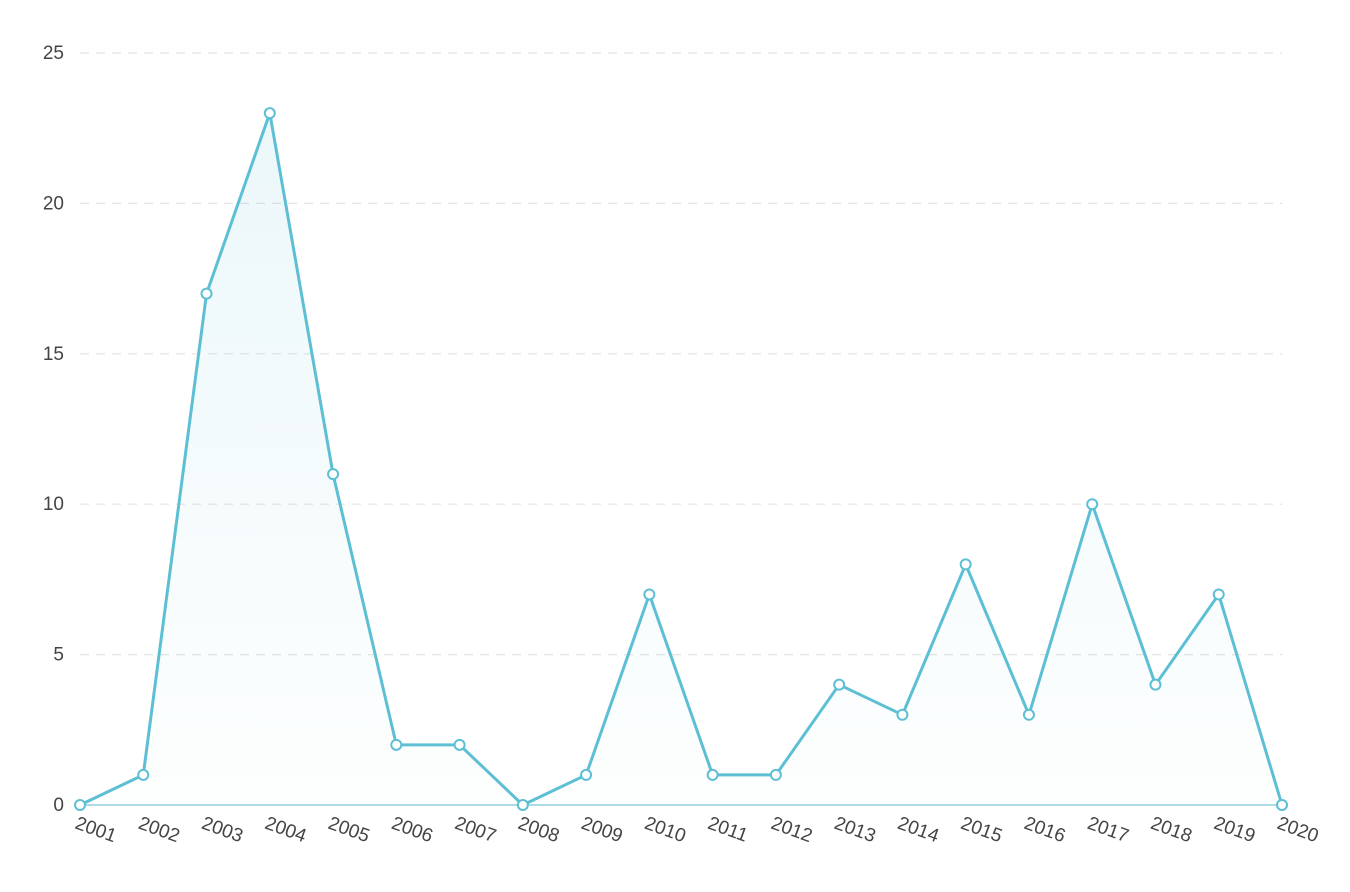 The image size is (1350, 892). Describe the element at coordinates (918, 830) in the screenshot. I see `x-tick-label-2014: 2014` at that location.